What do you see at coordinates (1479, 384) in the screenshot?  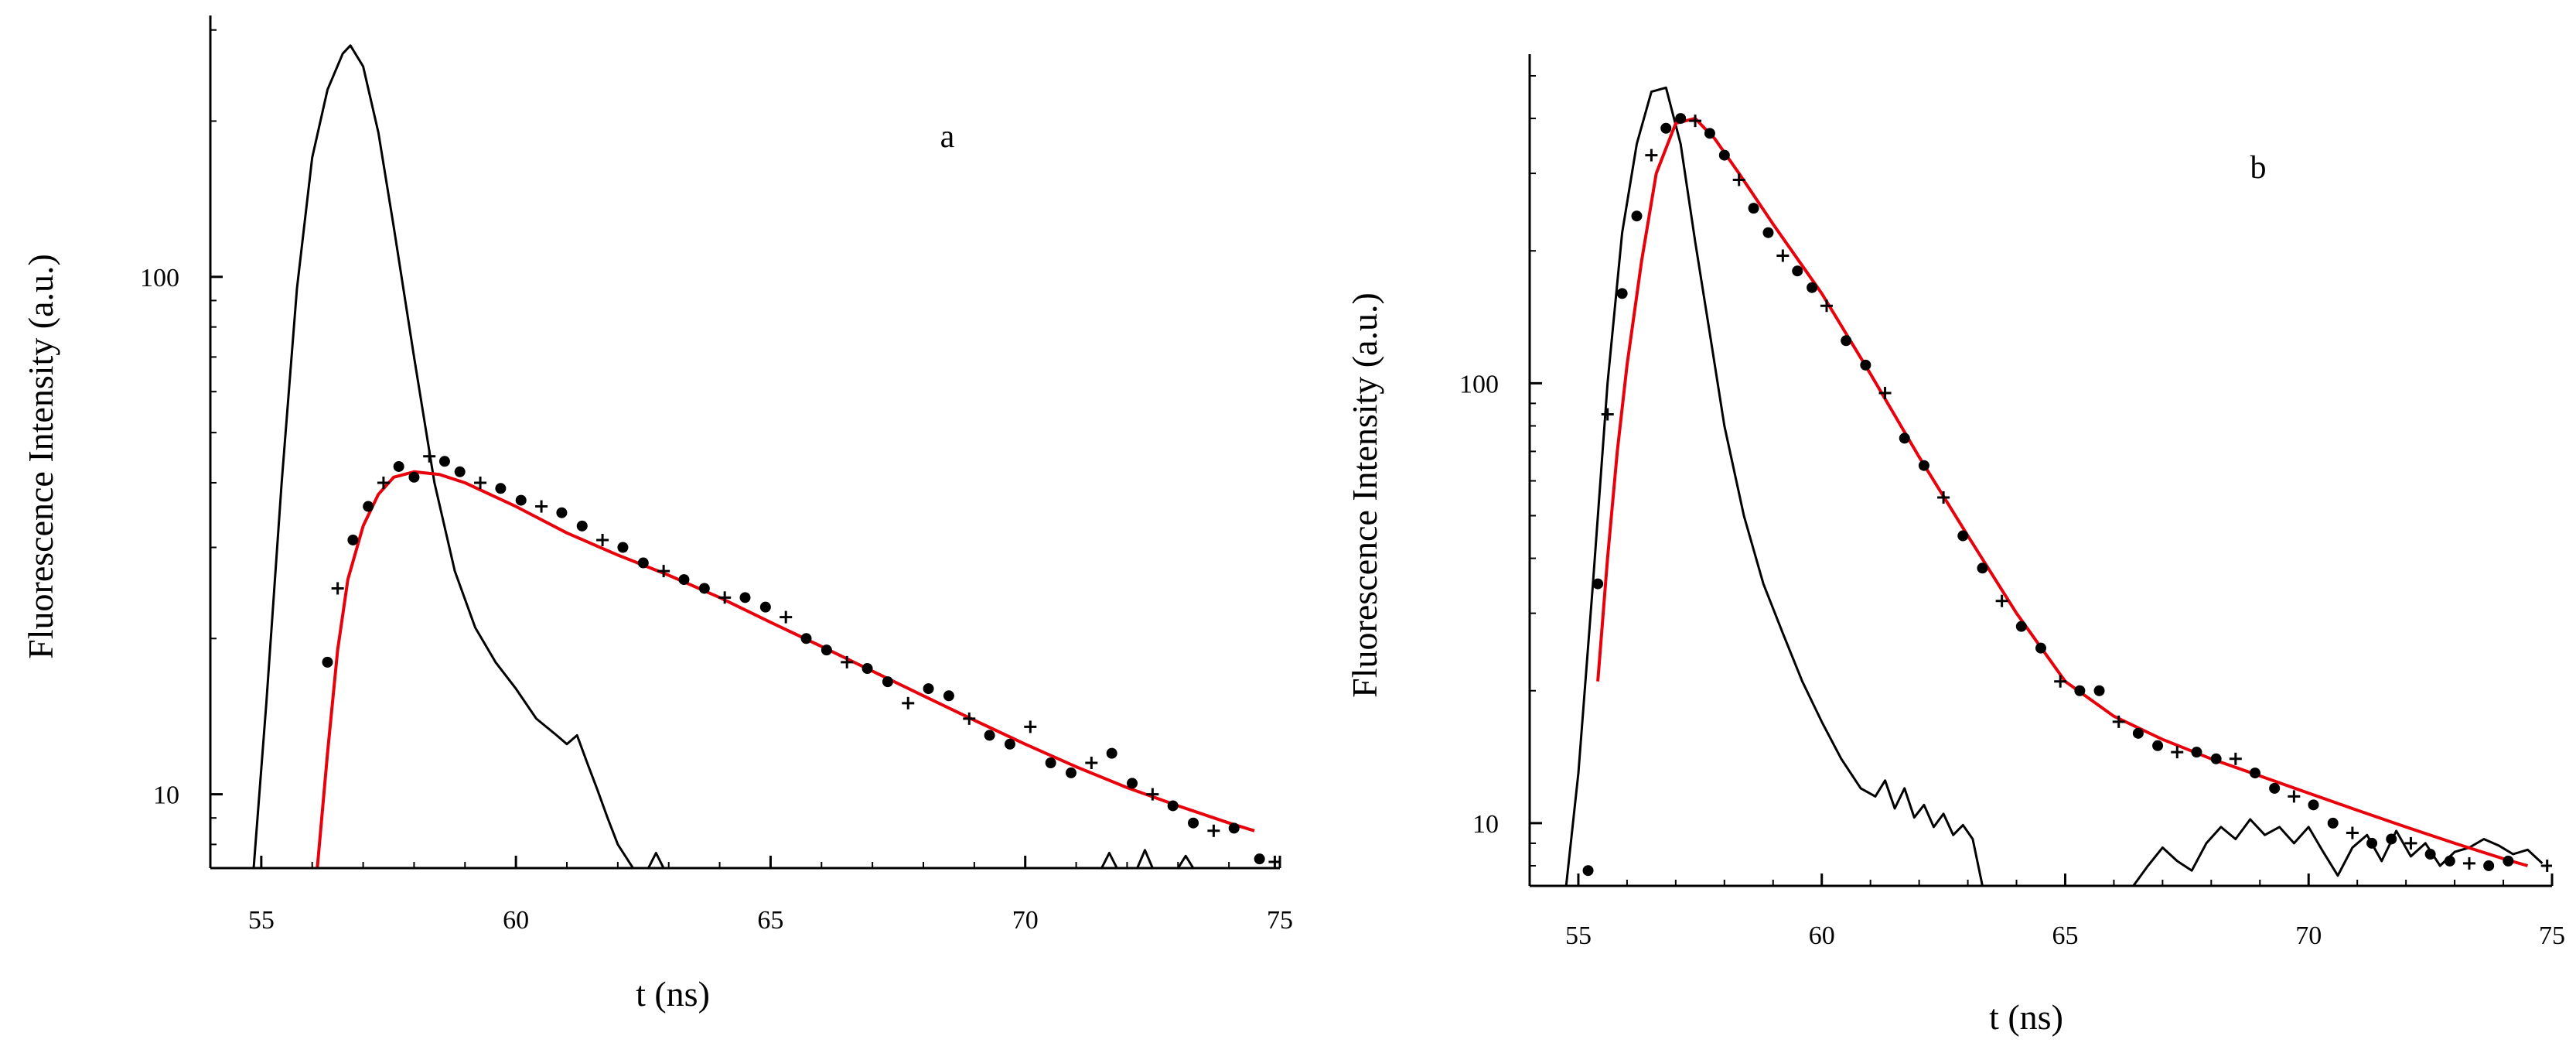 I see `panel-b-y-tick-label: 100` at bounding box center [1479, 384].